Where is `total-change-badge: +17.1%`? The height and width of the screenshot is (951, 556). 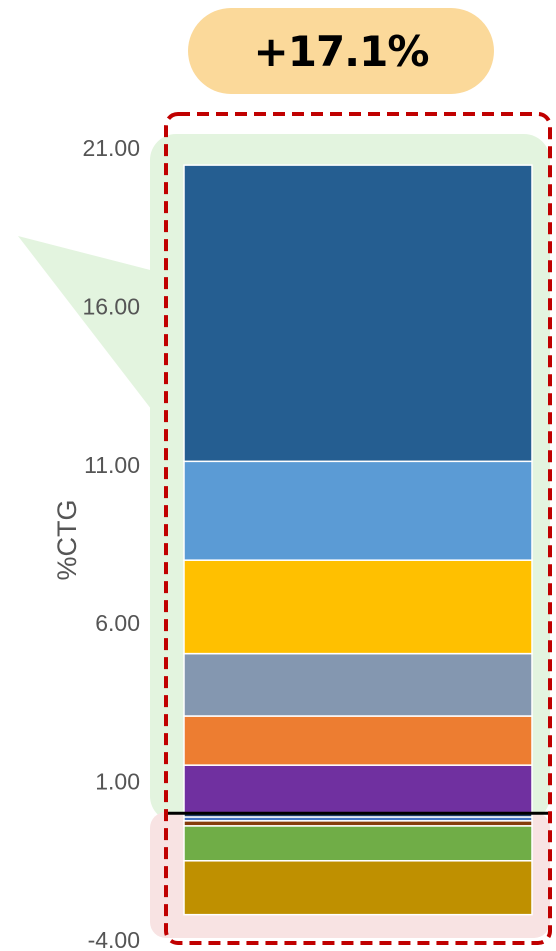
total-change-badge: +17.1% is located at coordinates (341, 51).